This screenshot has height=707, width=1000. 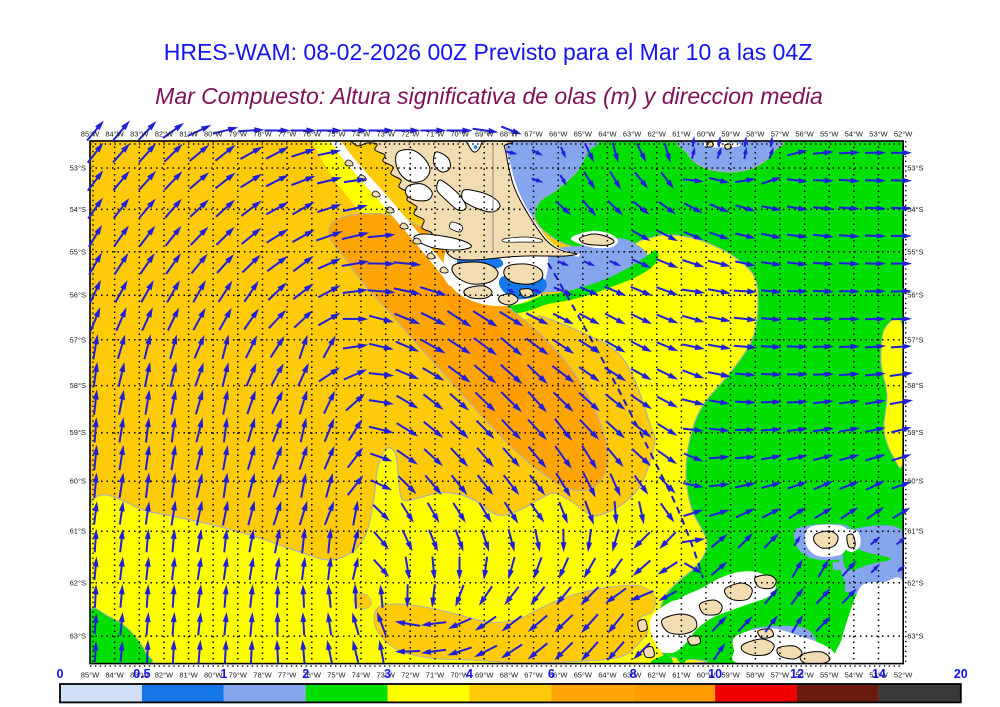 I want to click on svg-text: 8, so click(x=633, y=674).